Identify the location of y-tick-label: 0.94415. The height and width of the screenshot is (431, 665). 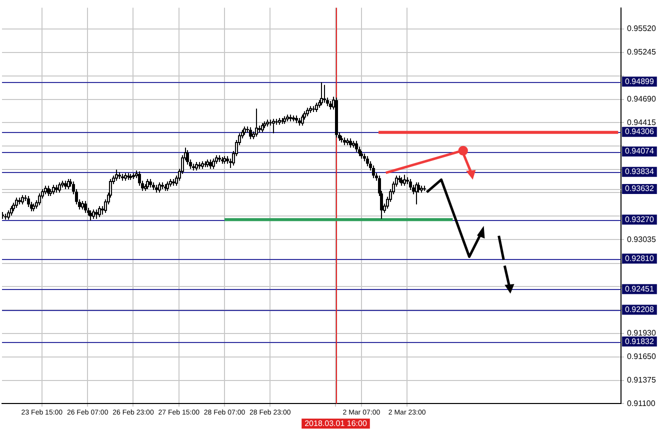
(641, 122).